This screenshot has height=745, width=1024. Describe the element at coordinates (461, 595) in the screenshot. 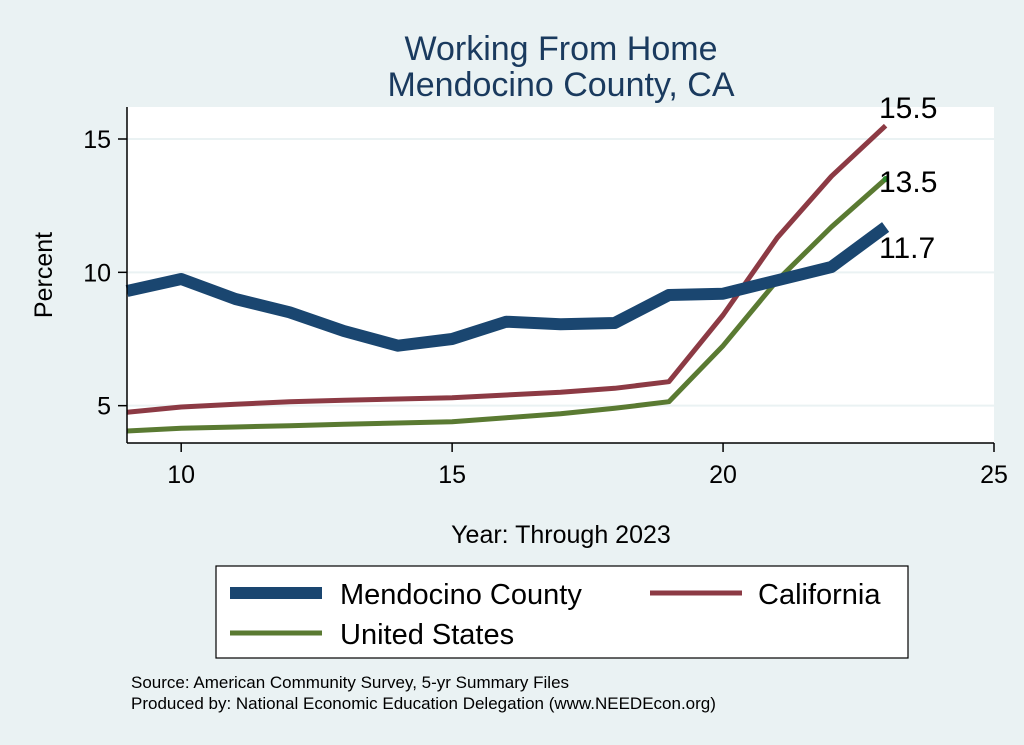

I see `legend-label-mendocino: Mendocino County` at that location.